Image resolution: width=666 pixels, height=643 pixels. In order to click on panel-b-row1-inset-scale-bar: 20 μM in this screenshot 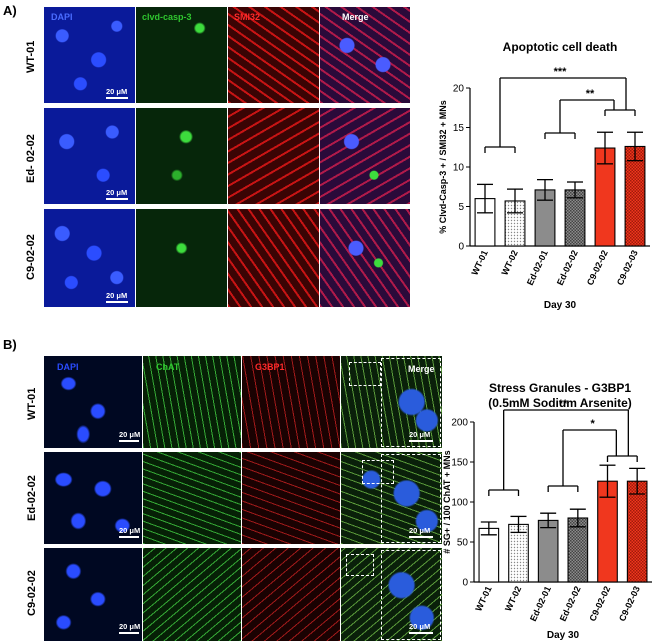, I will do `click(421, 436)`.